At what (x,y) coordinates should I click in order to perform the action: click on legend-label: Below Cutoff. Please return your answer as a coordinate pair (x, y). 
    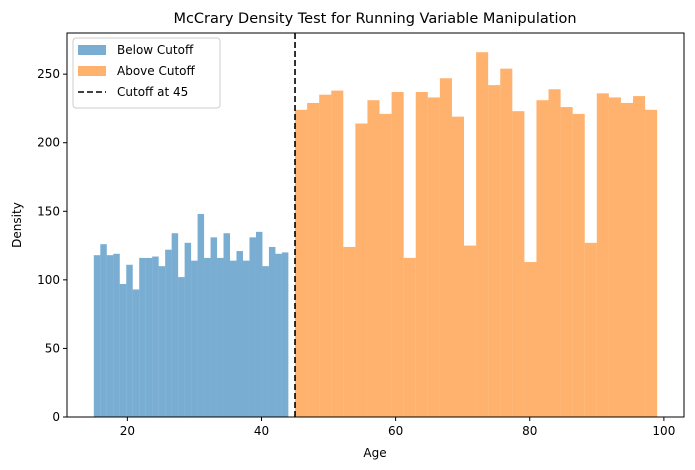
    Looking at the image, I should click on (155, 50).